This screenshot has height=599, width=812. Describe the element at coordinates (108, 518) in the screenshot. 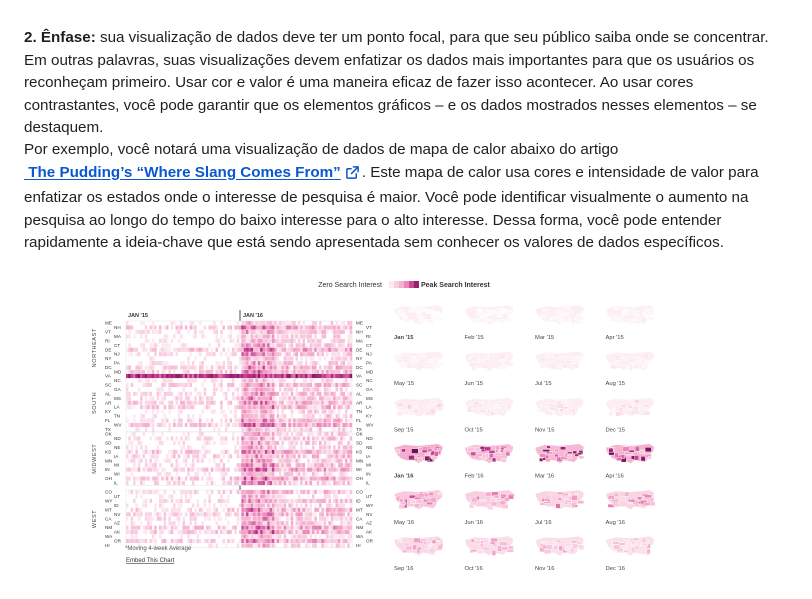

I see `state-label-left: CA` at that location.